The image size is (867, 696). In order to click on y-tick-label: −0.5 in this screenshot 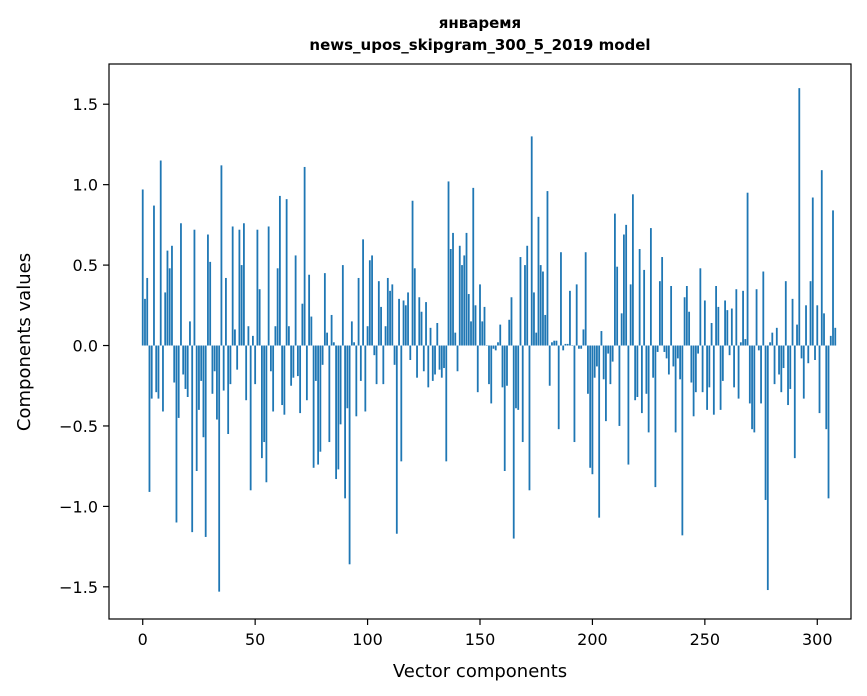, I will do `click(78, 426)`.